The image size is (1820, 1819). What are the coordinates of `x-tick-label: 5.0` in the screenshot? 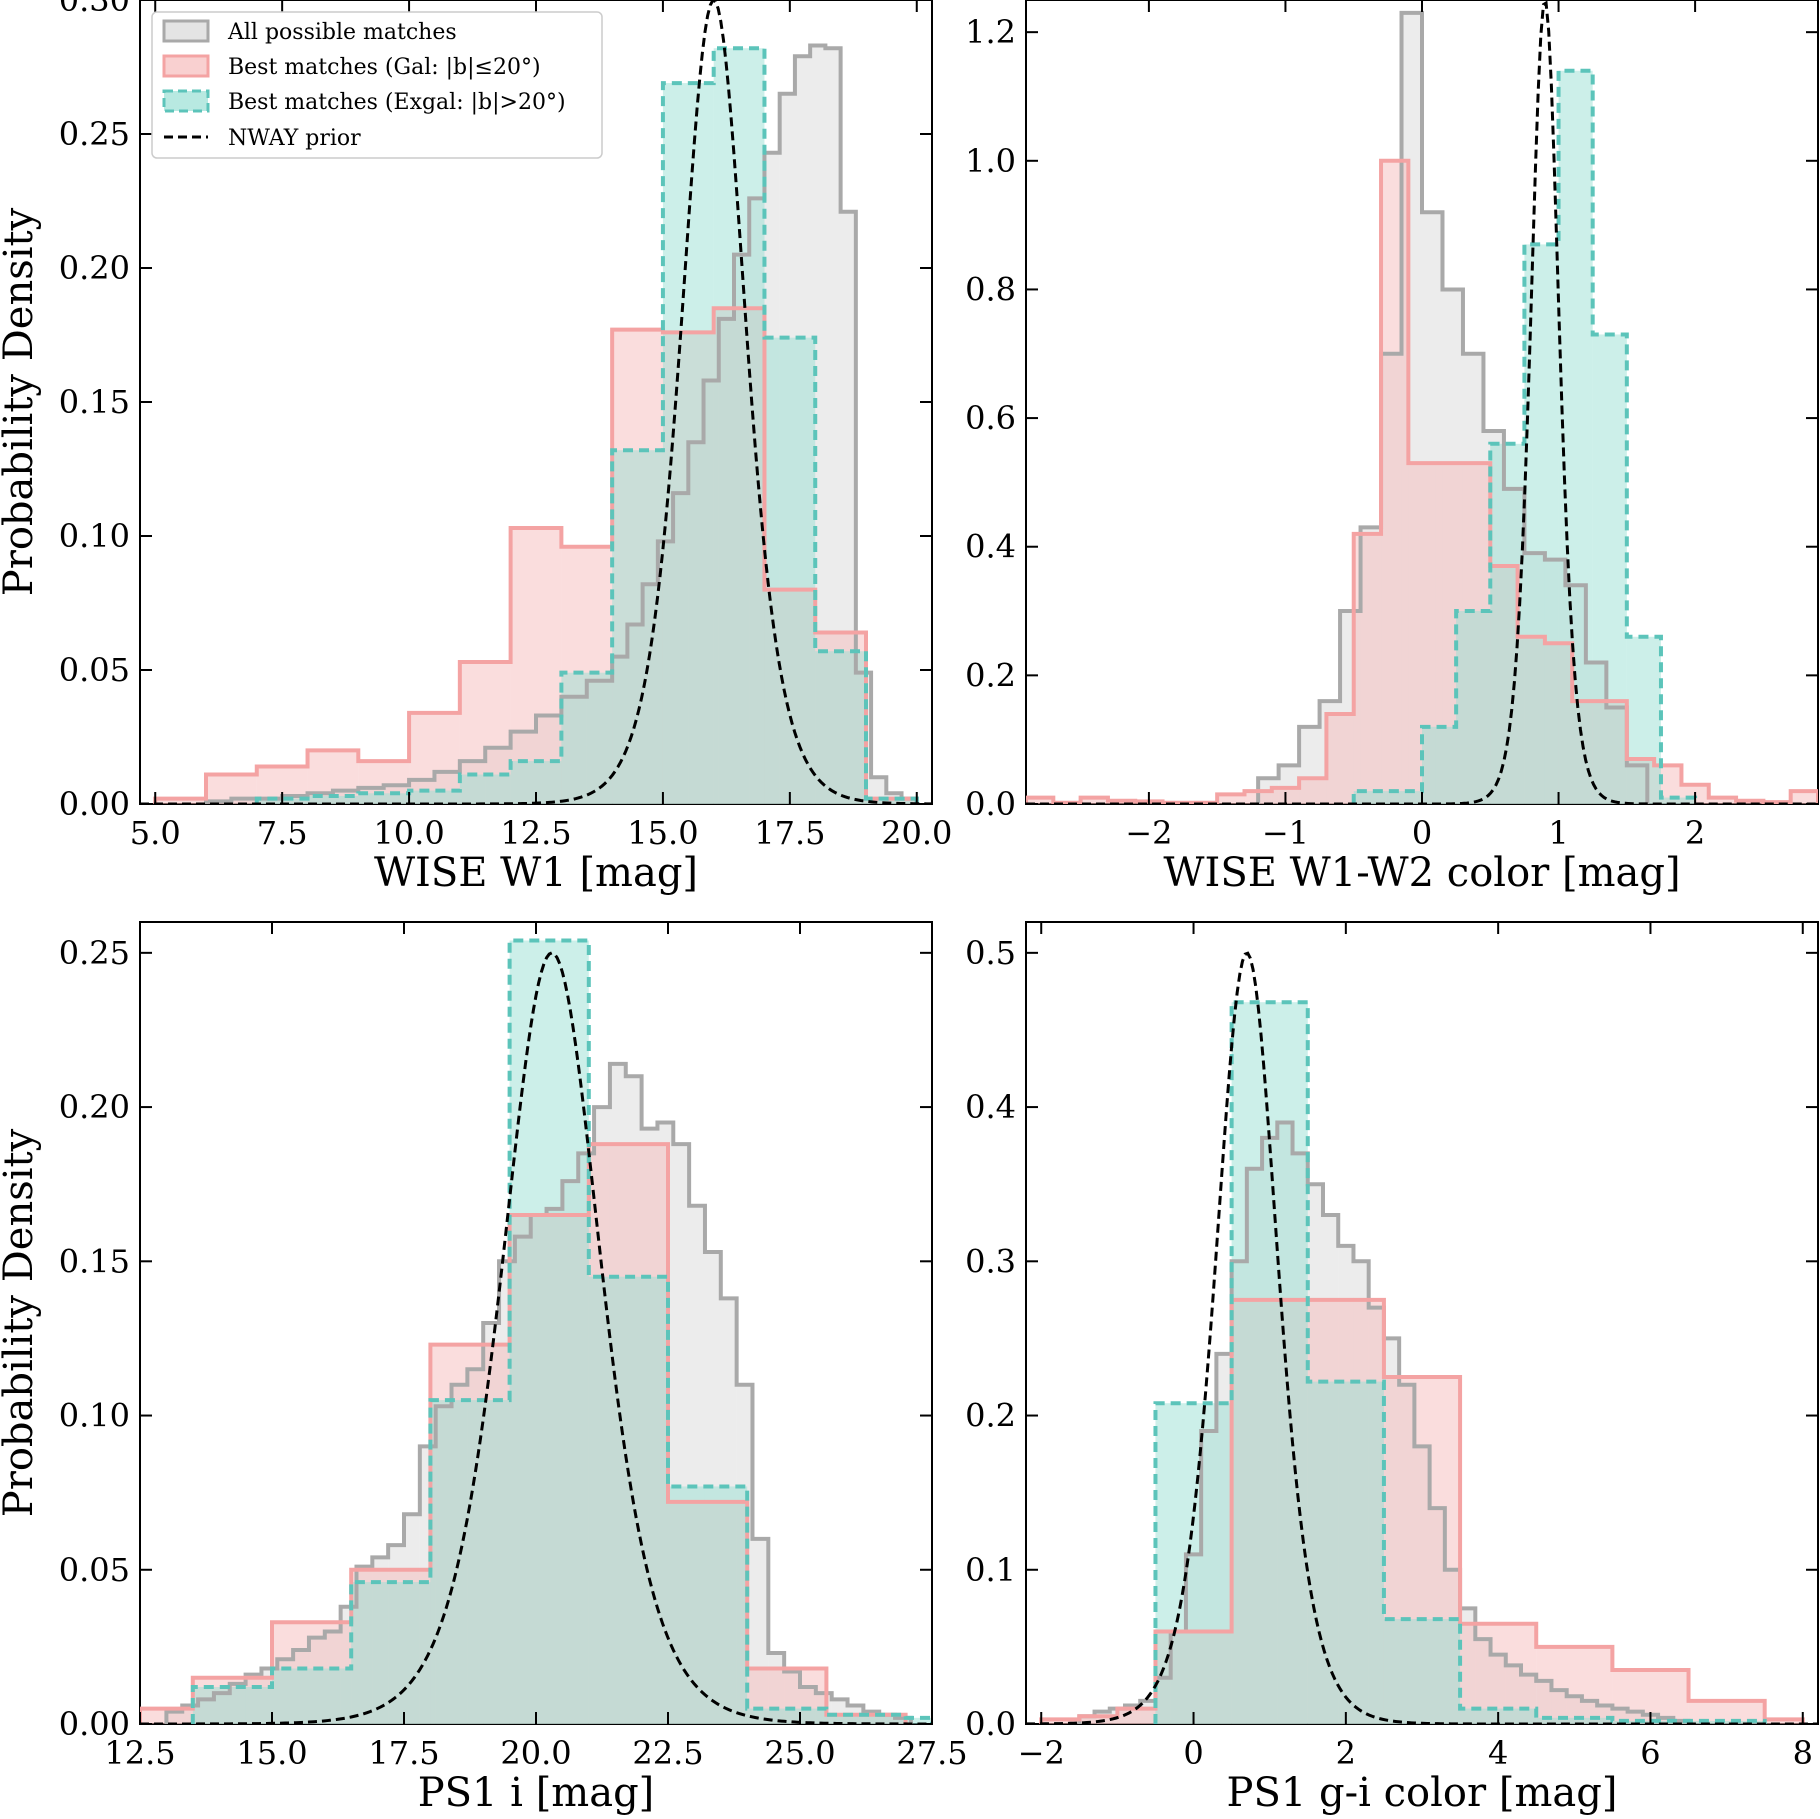 It's located at (155, 833).